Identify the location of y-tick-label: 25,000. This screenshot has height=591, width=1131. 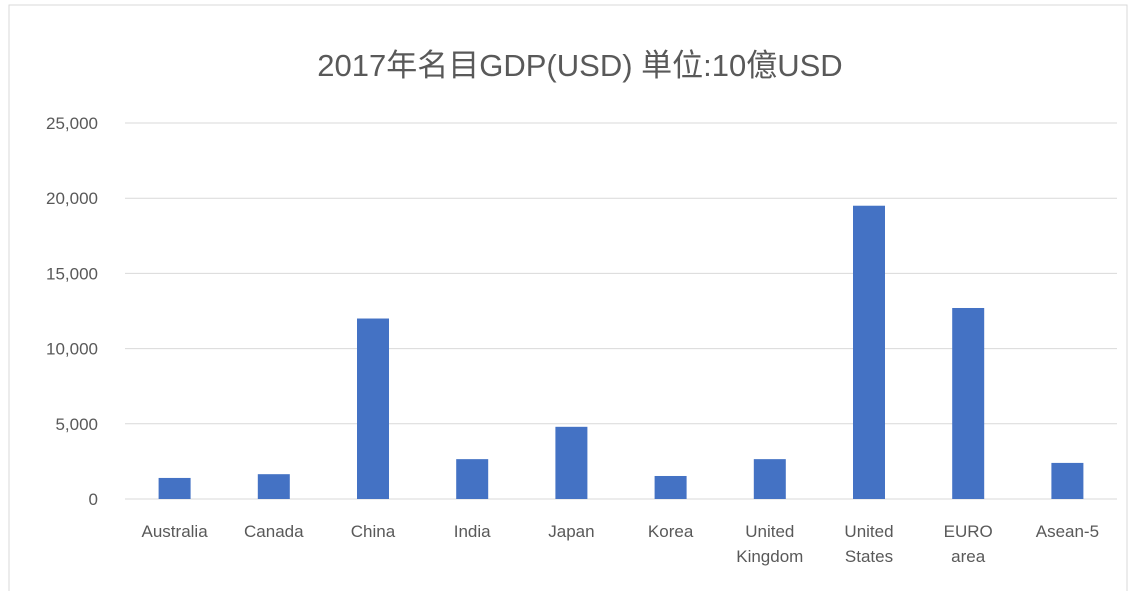
(72, 123).